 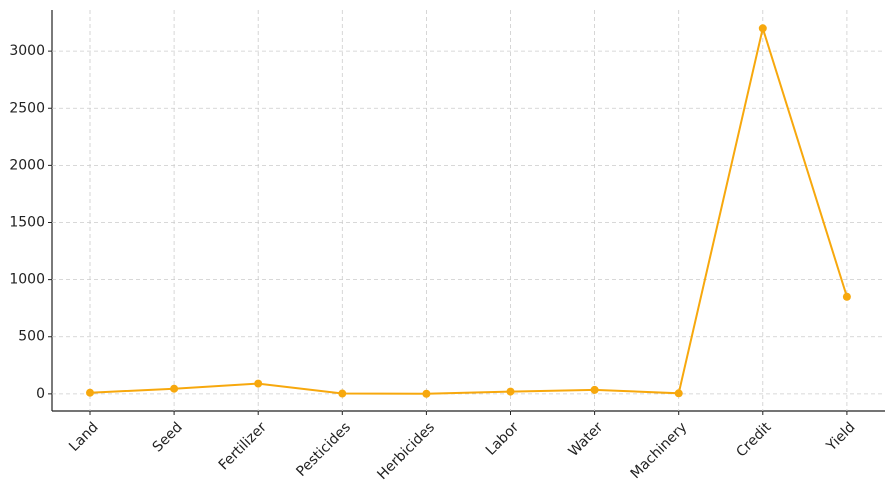 What do you see at coordinates (841, 437) in the screenshot?
I see `x-tick-label: Yield` at bounding box center [841, 437].